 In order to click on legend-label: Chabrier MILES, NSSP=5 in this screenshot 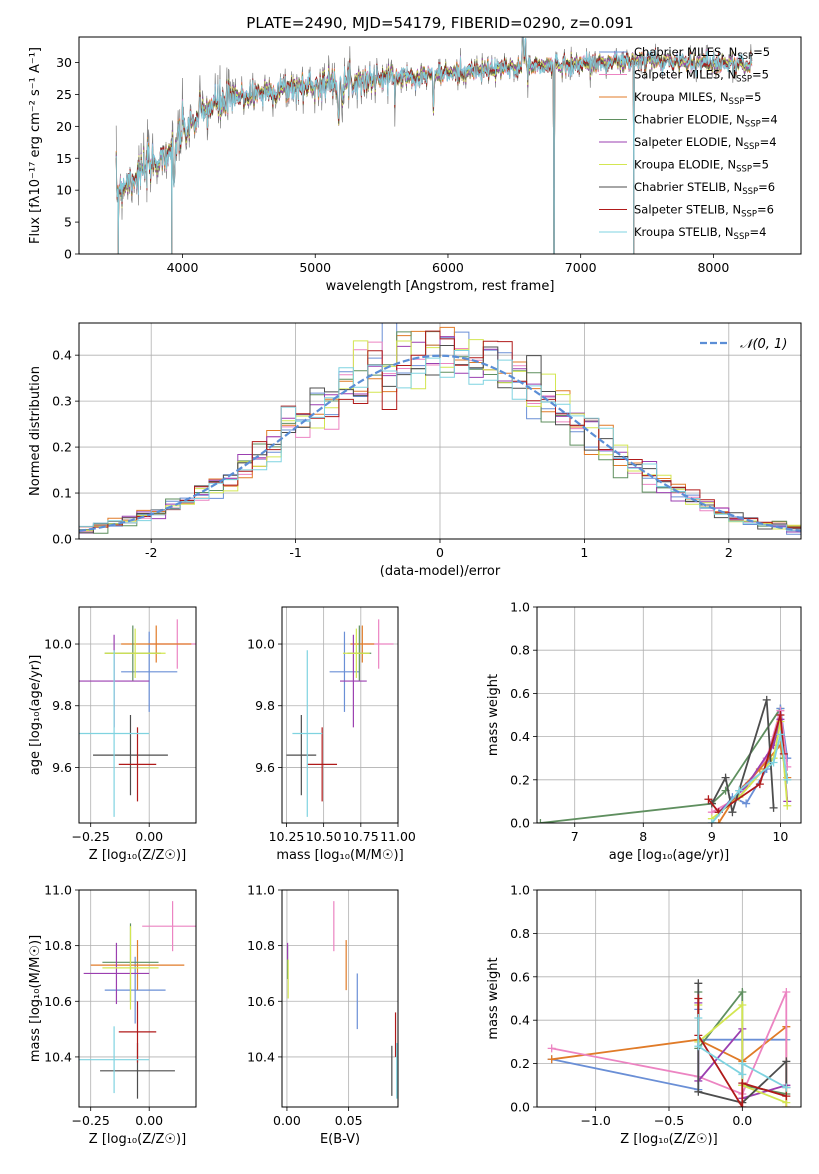, I will do `click(702, 53)`.